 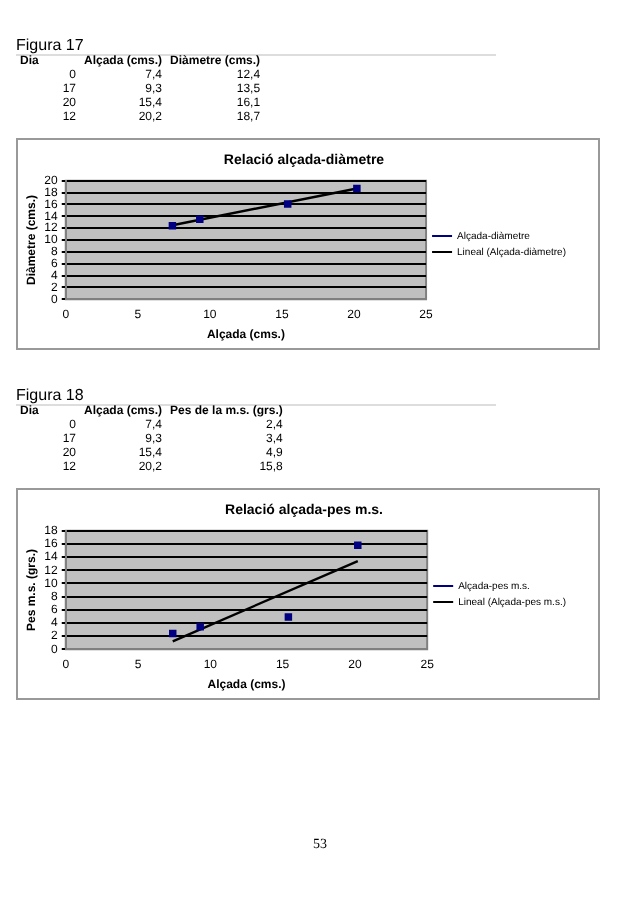 What do you see at coordinates (256, 396) in the screenshot?
I see `text: Figura 18` at bounding box center [256, 396].